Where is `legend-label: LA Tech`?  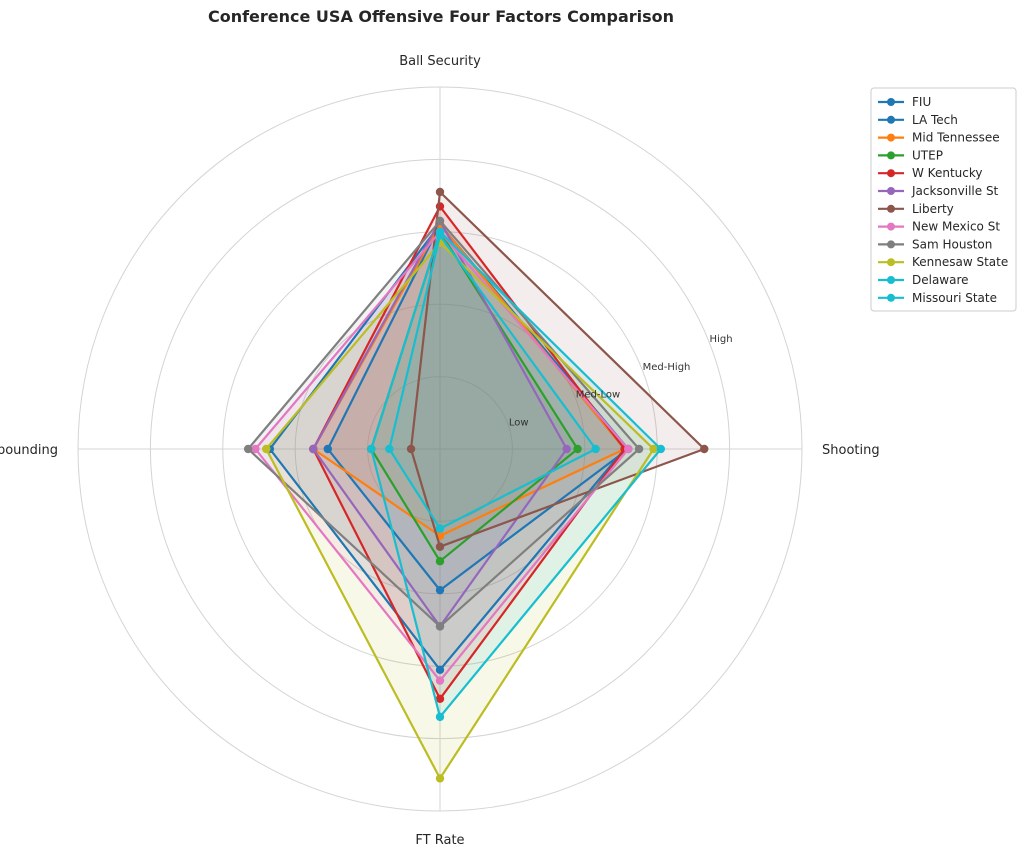 legend-label: LA Tech is located at coordinates (935, 120).